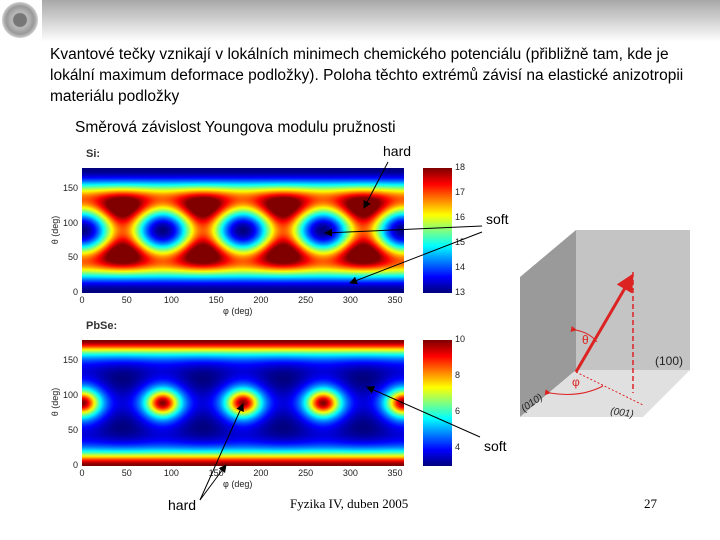  I want to click on header-bar, so click(381, 21).